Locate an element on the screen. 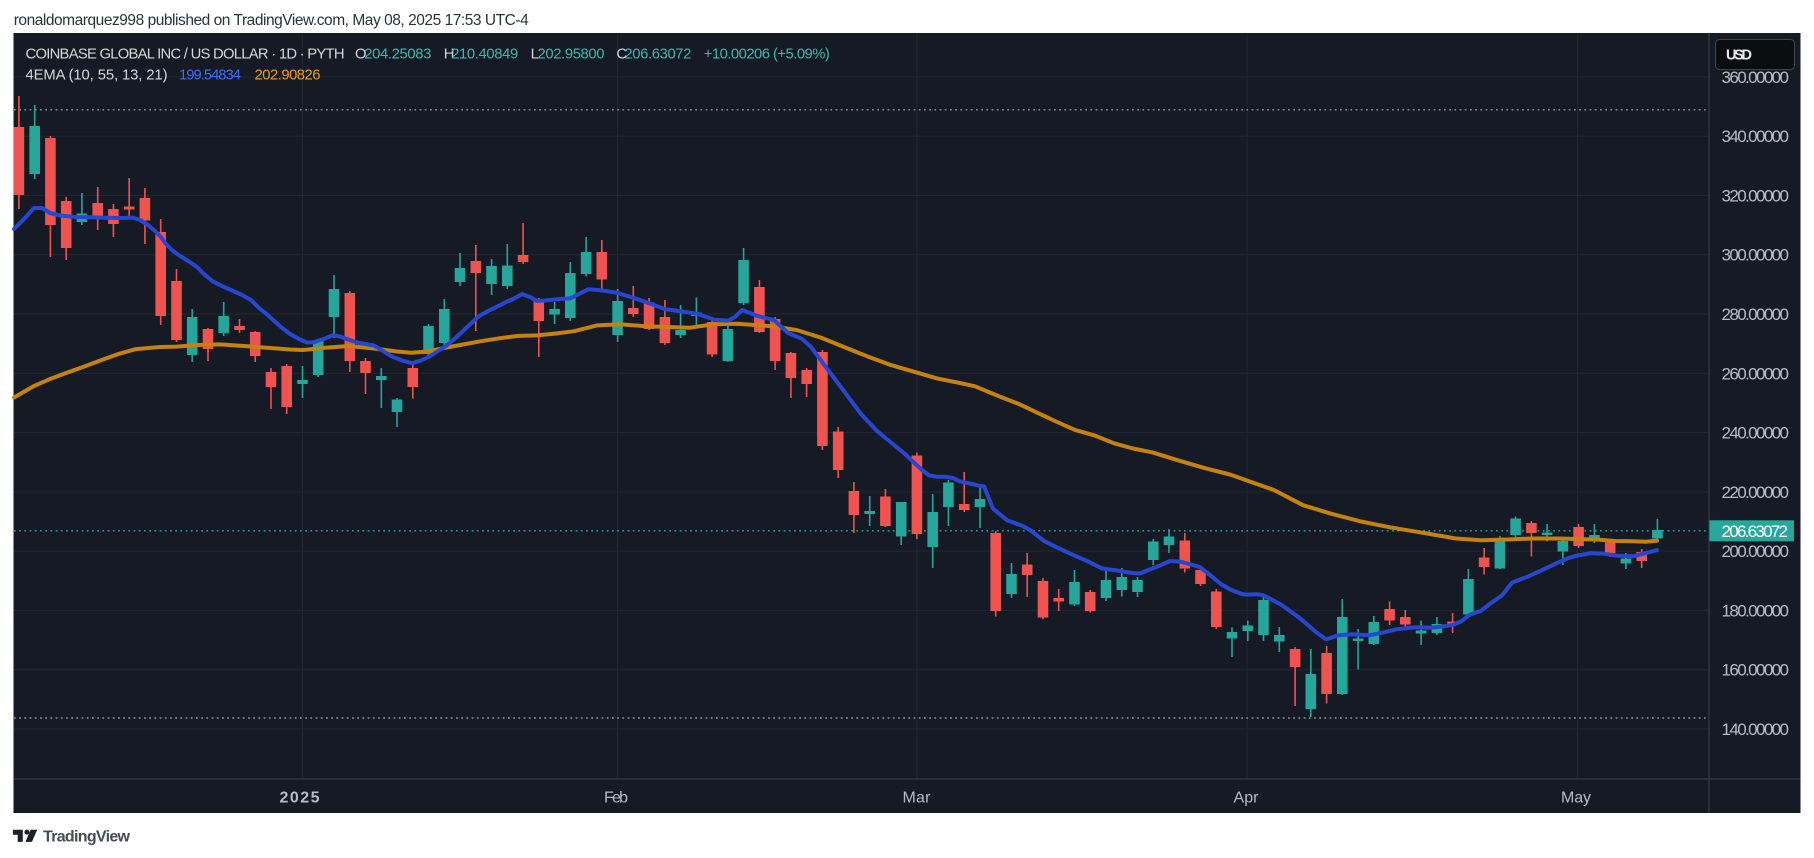 The height and width of the screenshot is (858, 1814). svg-text: 200.00000 is located at coordinates (1756, 551).